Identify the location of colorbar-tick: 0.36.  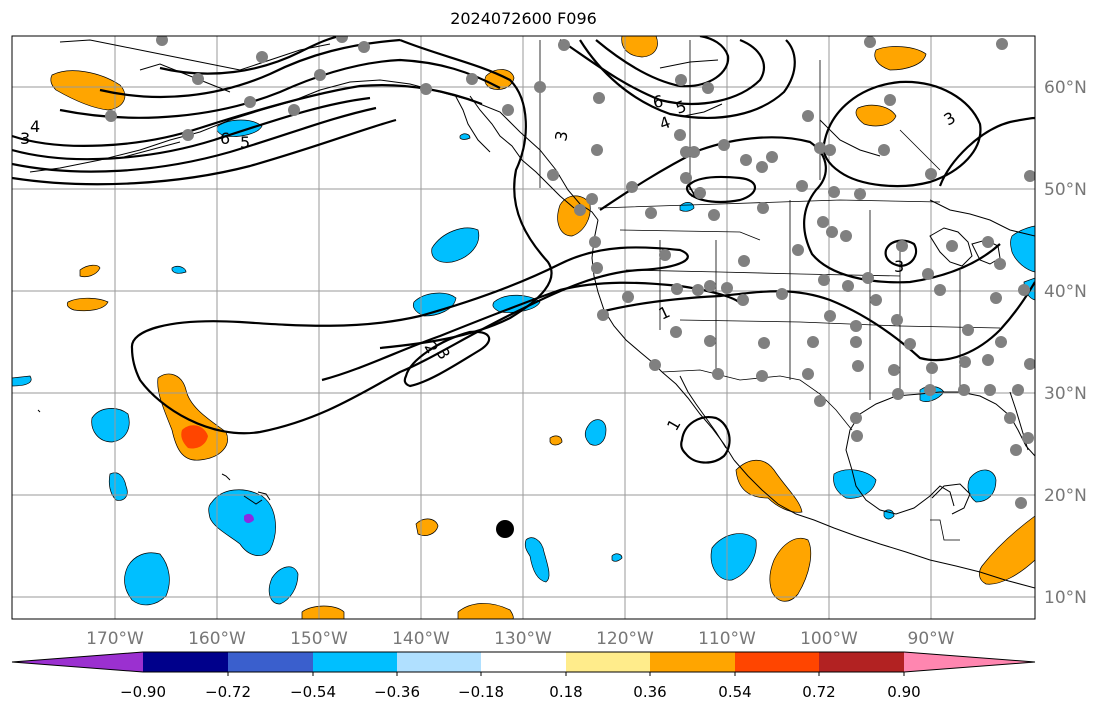
(649, 692).